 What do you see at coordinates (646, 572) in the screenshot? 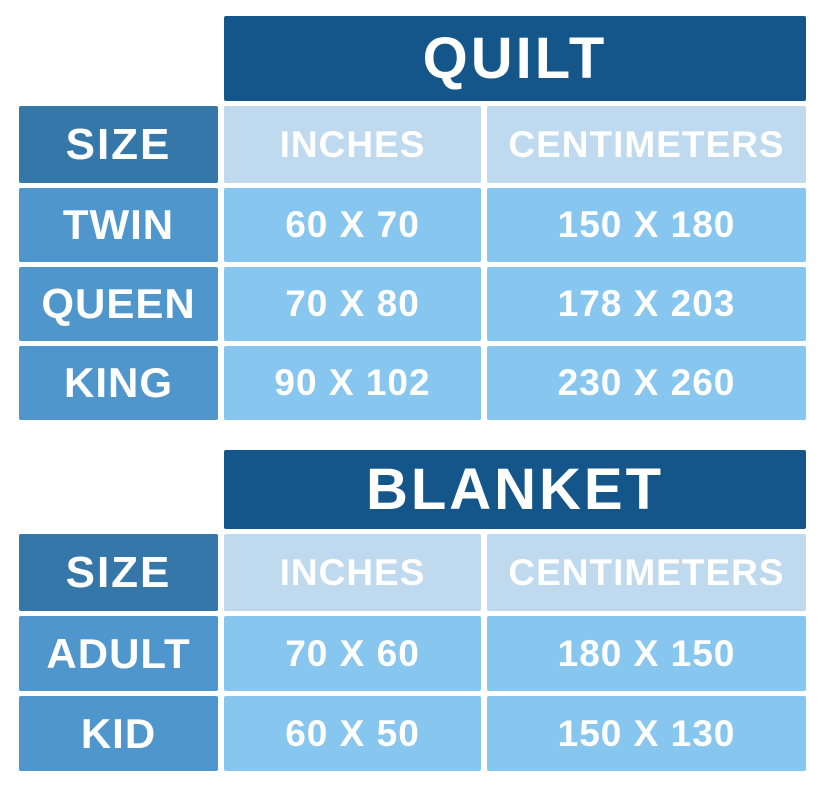
I see `blanket-column-header-centimeters: CENTIMETERS` at bounding box center [646, 572].